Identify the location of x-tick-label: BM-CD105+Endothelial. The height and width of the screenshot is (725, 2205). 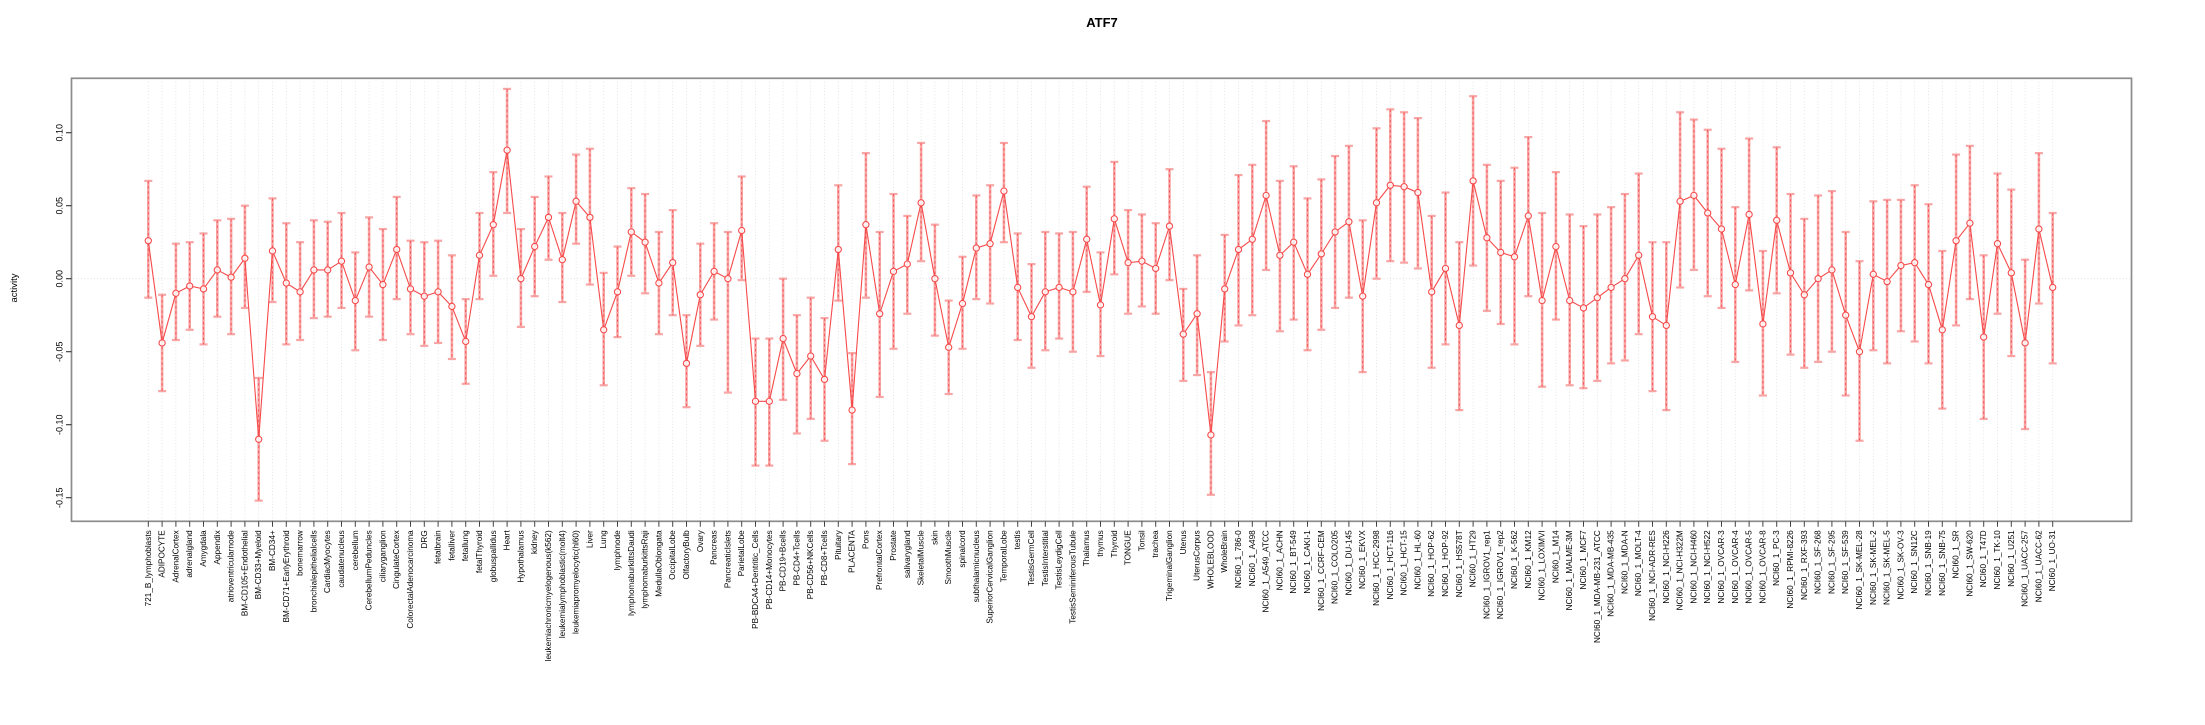
(244, 573).